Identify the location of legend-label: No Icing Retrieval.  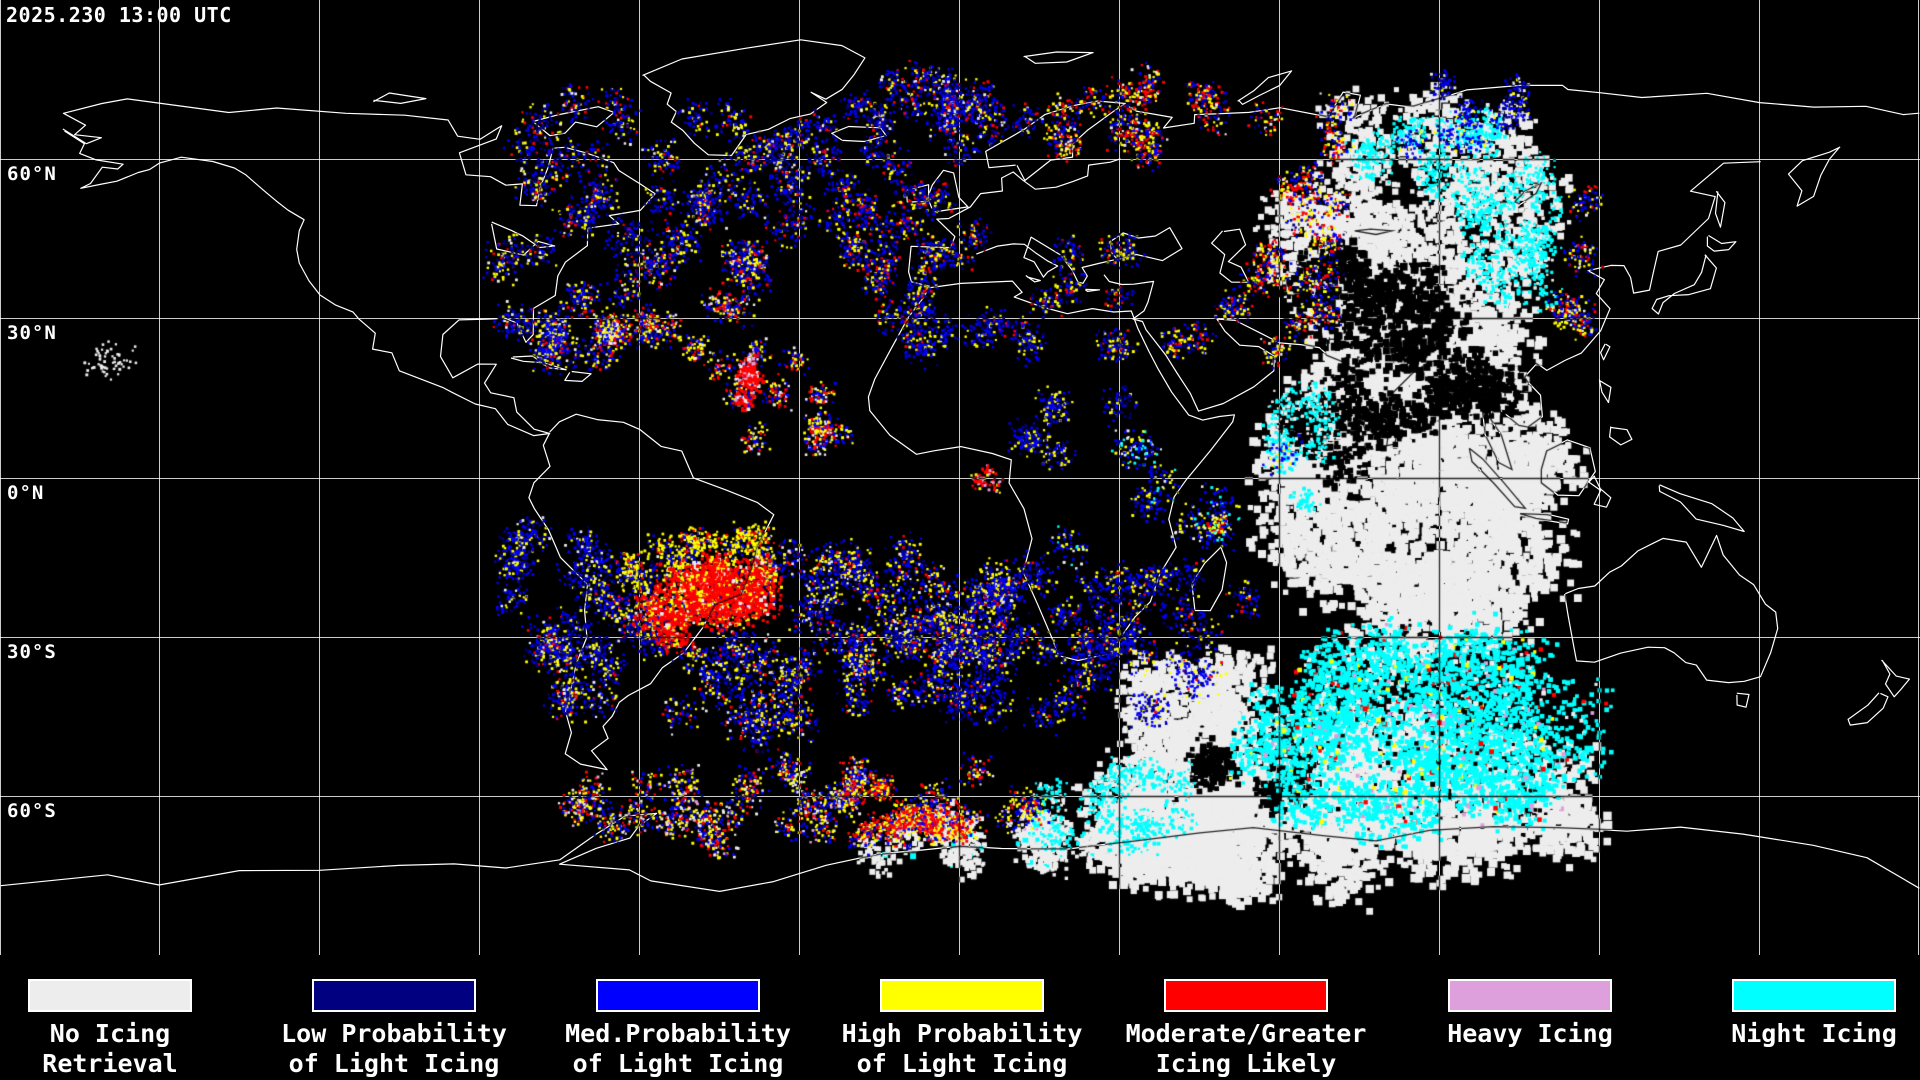
(130, 1049).